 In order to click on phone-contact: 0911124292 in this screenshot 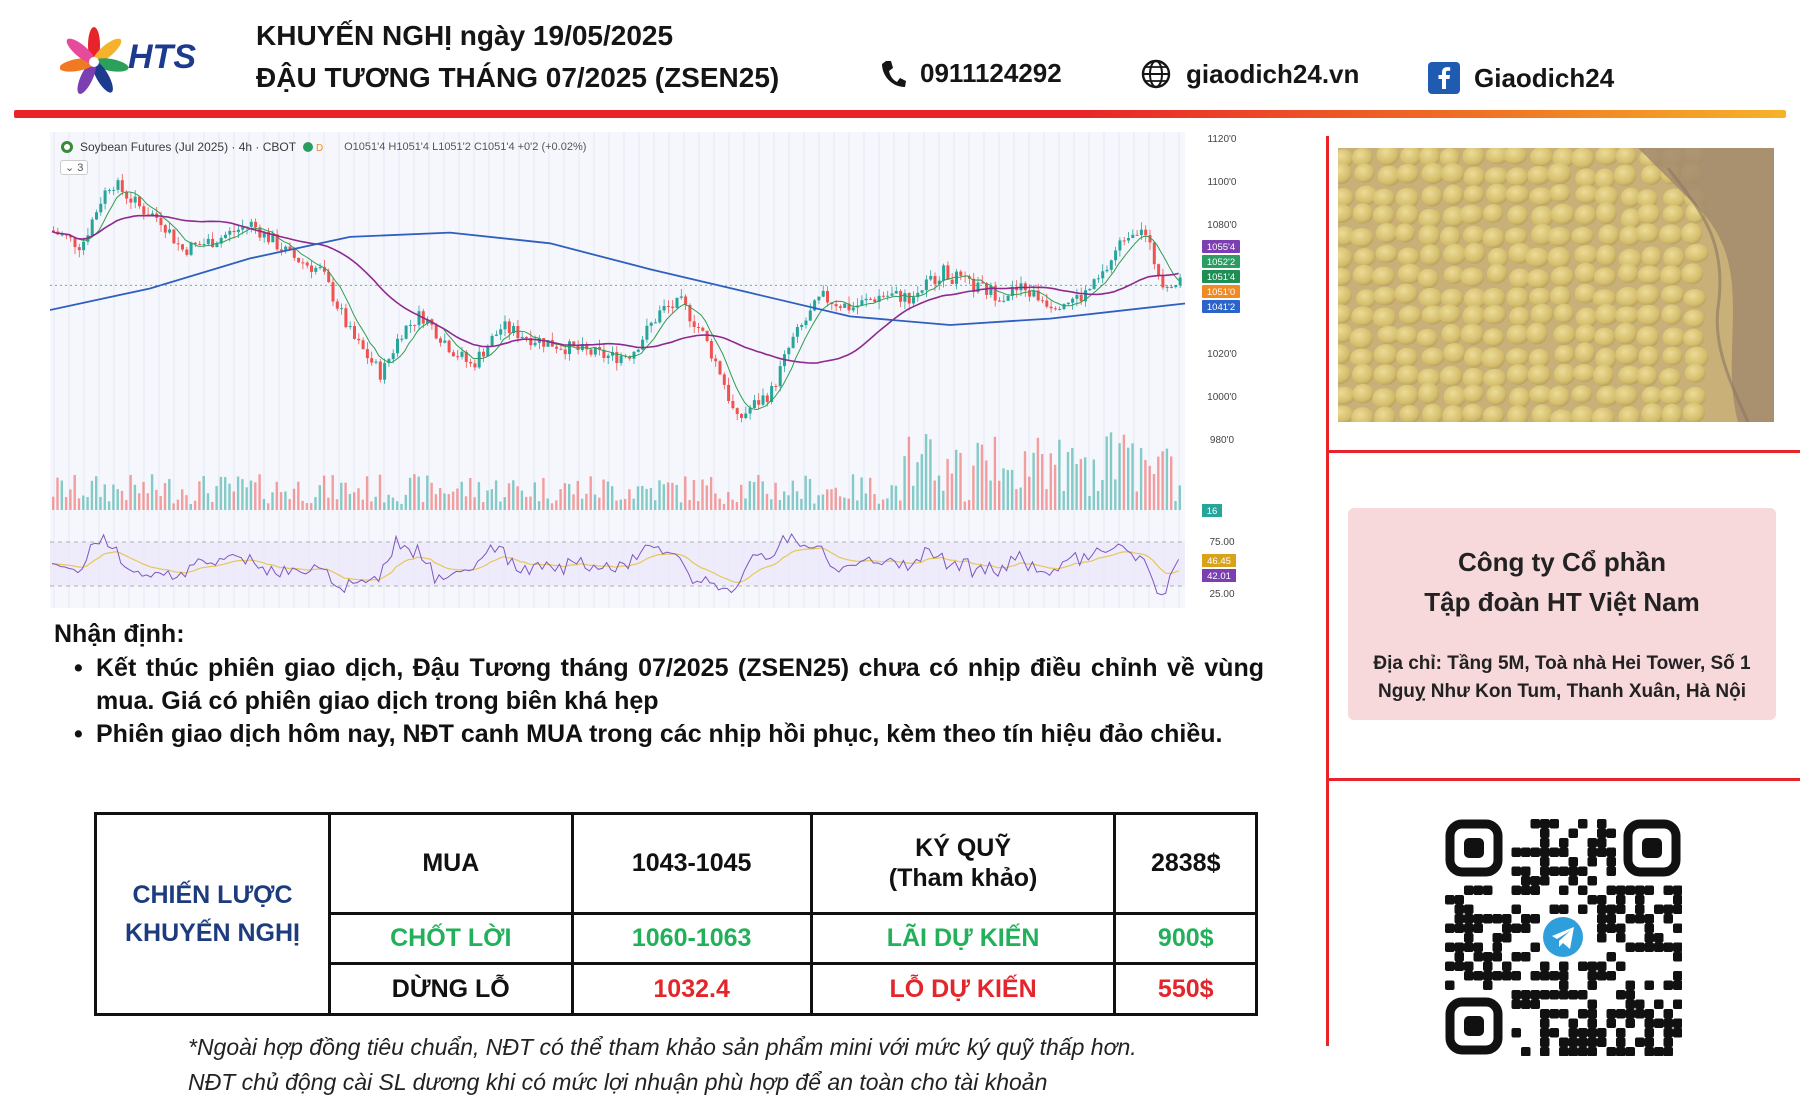, I will do `click(971, 73)`.